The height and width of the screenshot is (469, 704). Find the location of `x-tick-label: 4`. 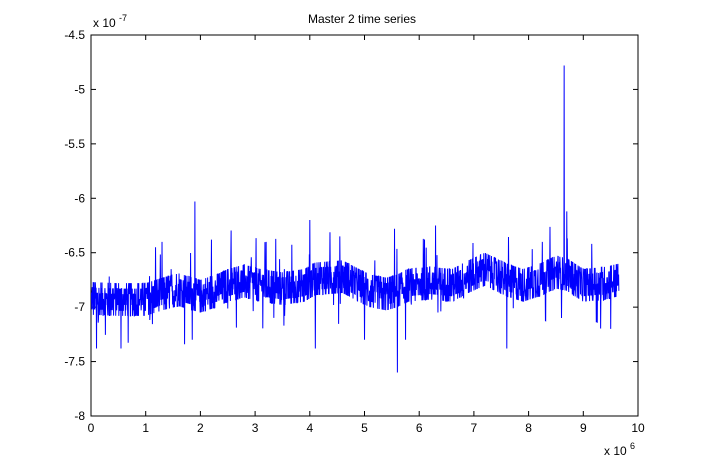

x-tick-label: 4 is located at coordinates (309, 428).